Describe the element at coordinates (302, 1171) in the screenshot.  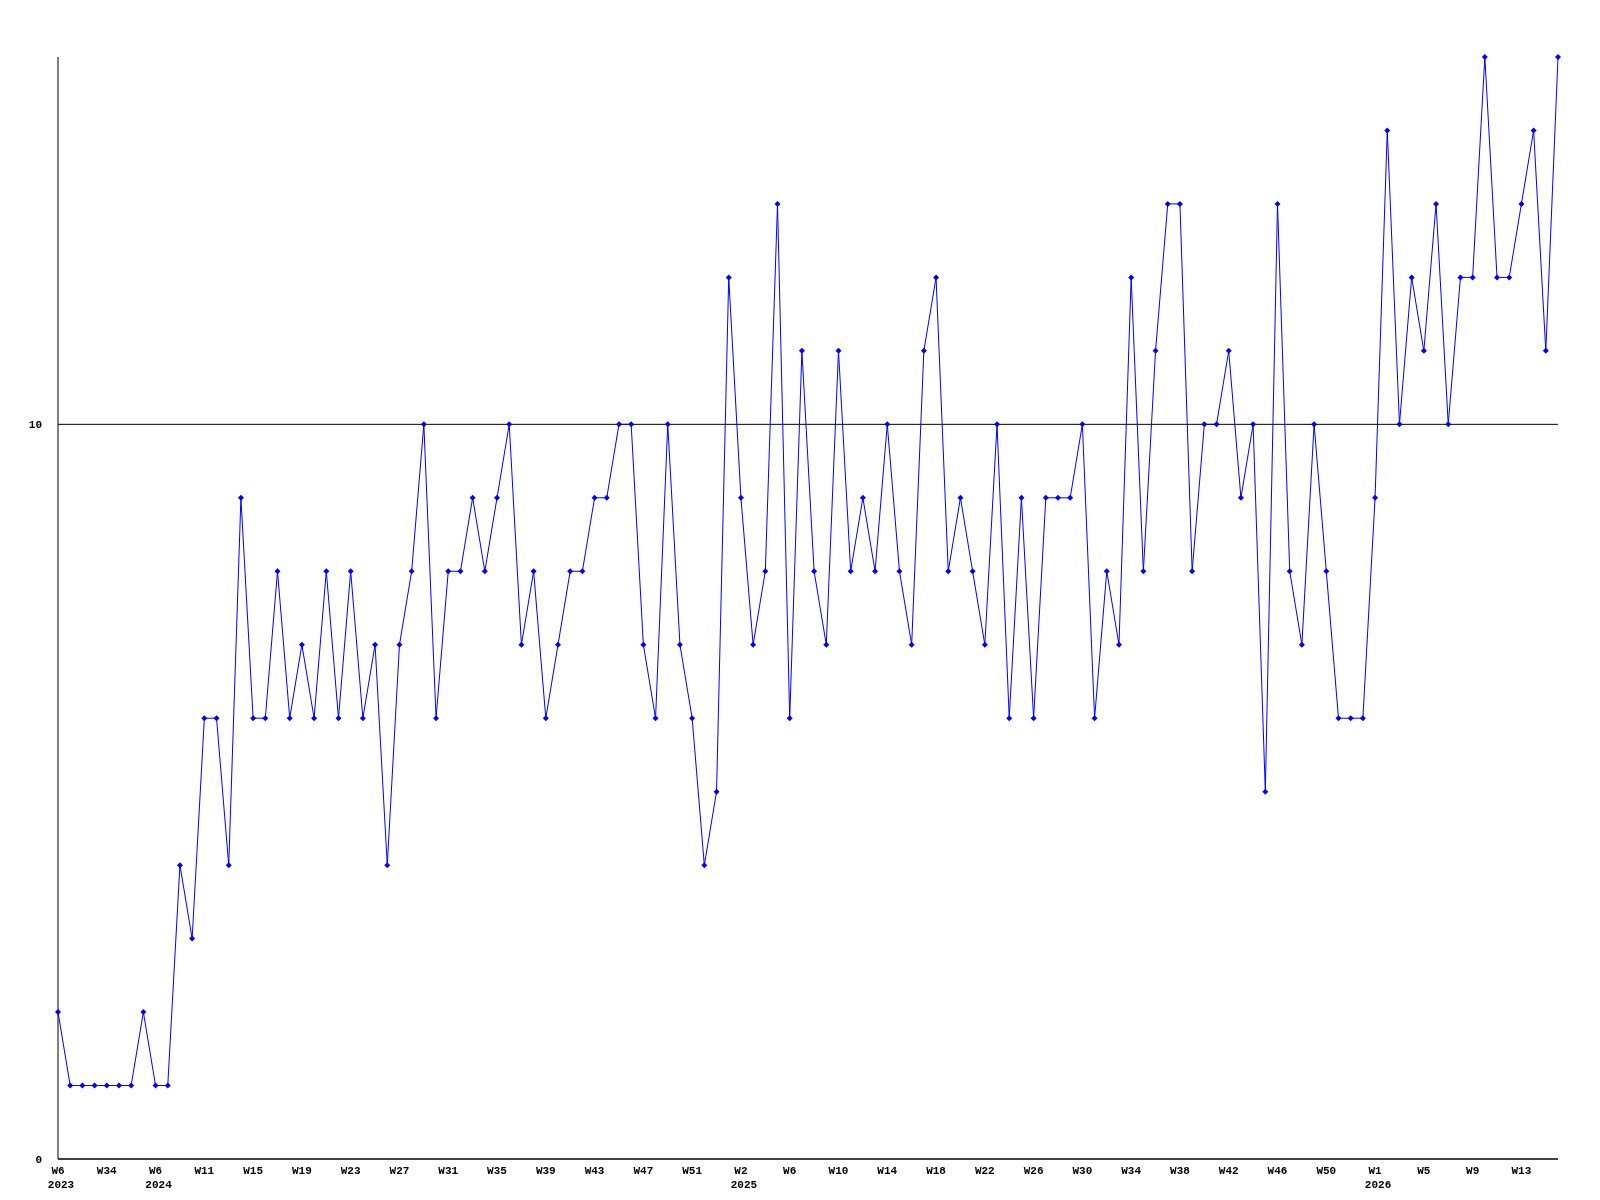
I see `x-tick-label: W19` at that location.